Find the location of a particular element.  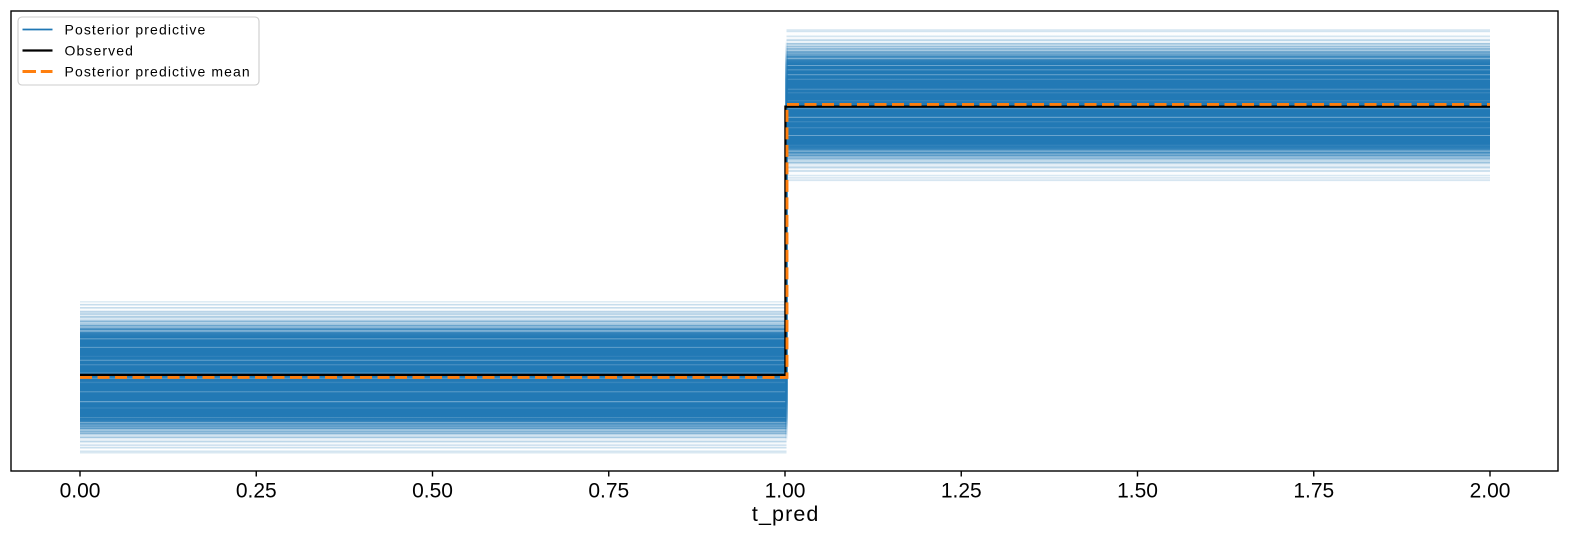

svg-text: Posterior predictive is located at coordinates (136, 30).